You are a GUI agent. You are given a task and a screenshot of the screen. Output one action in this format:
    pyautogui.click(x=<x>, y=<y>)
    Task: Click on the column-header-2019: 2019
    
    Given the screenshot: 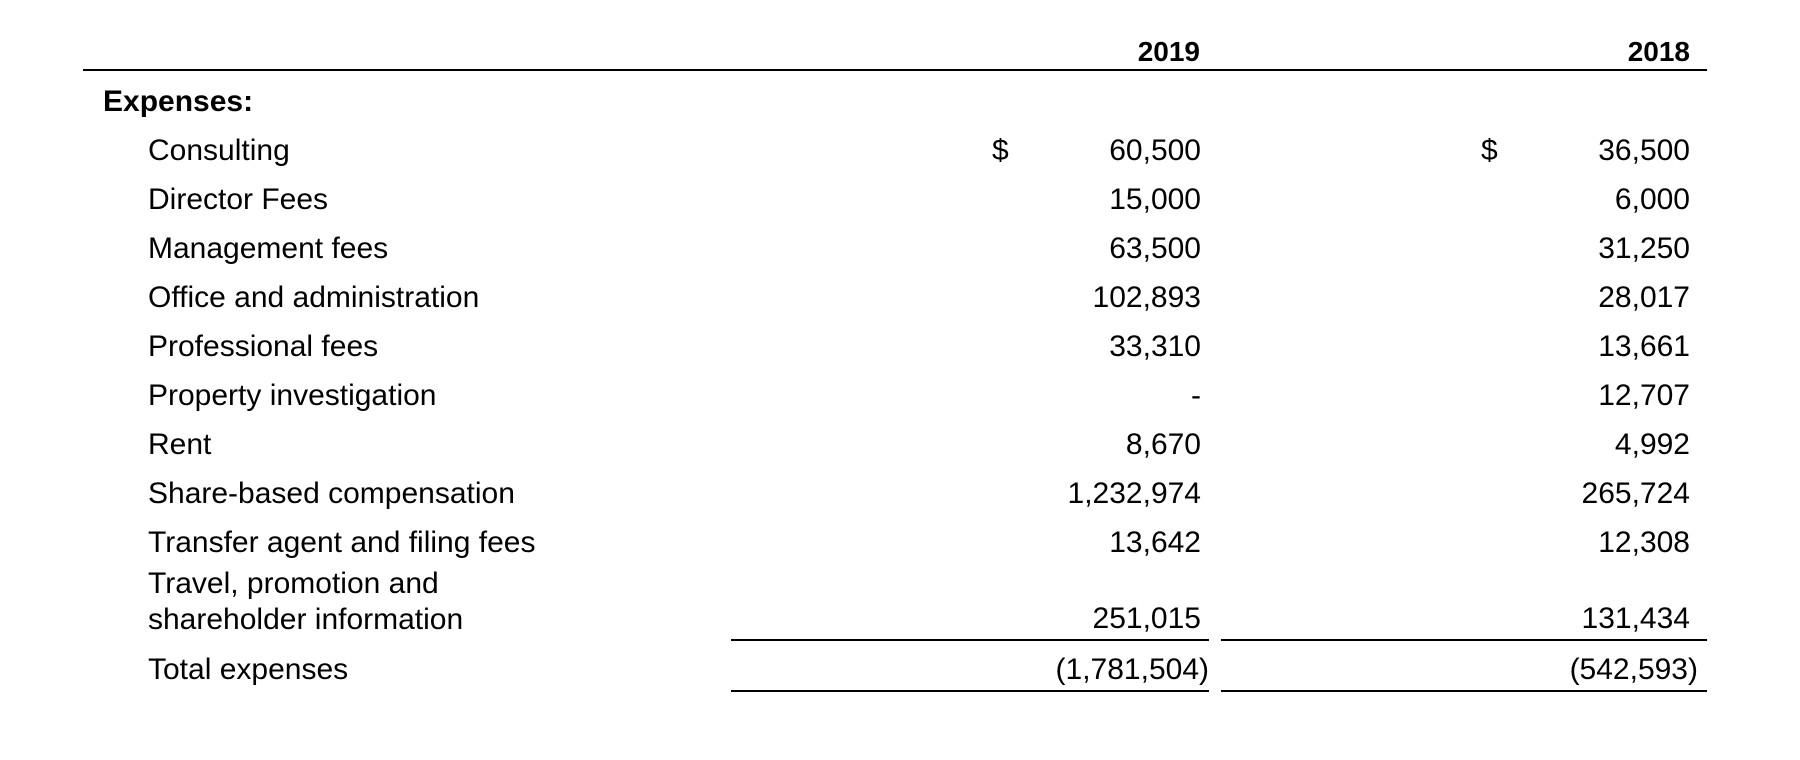 What is the action you would take?
    pyautogui.click(x=1168, y=51)
    